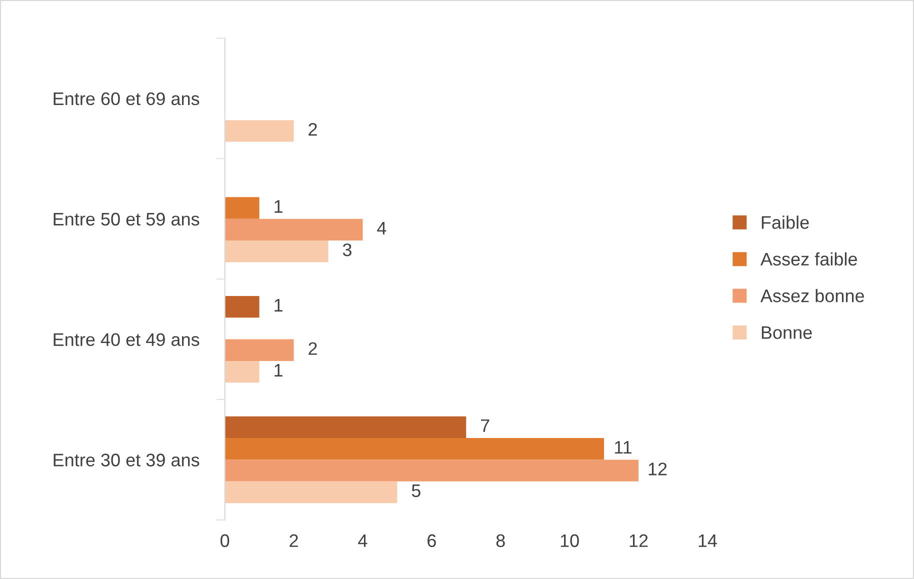 The height and width of the screenshot is (579, 914). Describe the element at coordinates (294, 540) in the screenshot. I see `x-tick-label: 2` at that location.